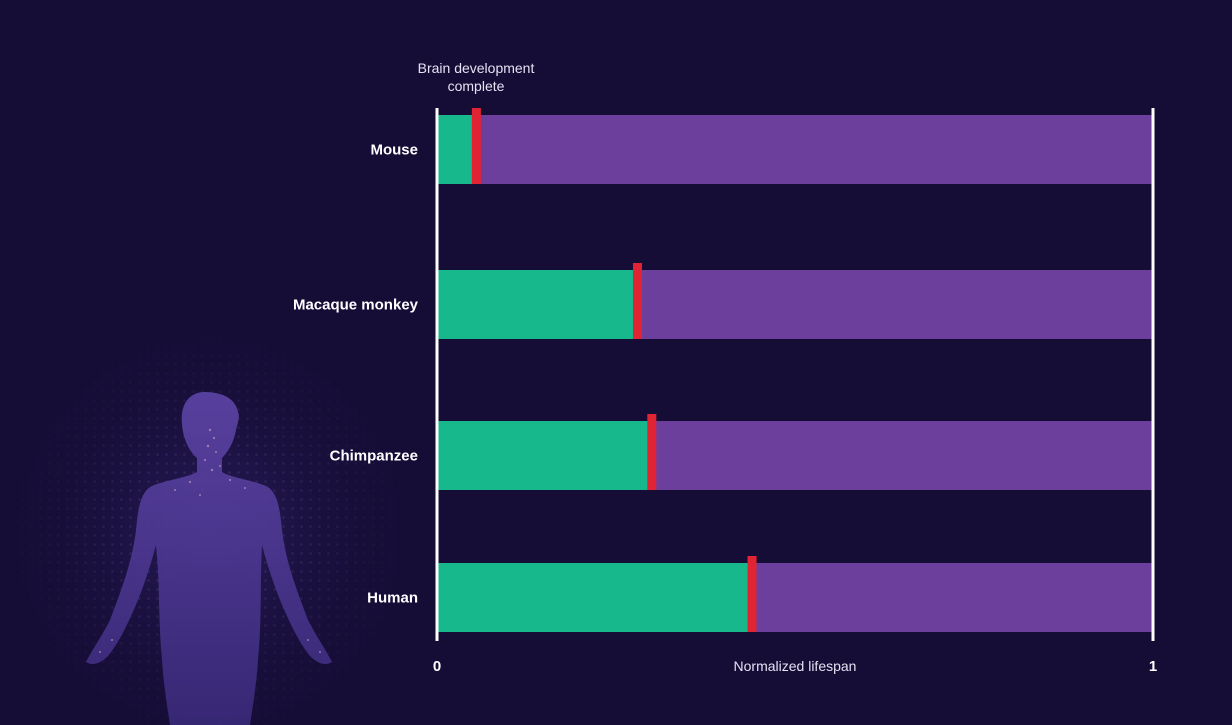 This screenshot has width=1232, height=725. I want to click on x-tick-label-1: 1, so click(1153, 666).